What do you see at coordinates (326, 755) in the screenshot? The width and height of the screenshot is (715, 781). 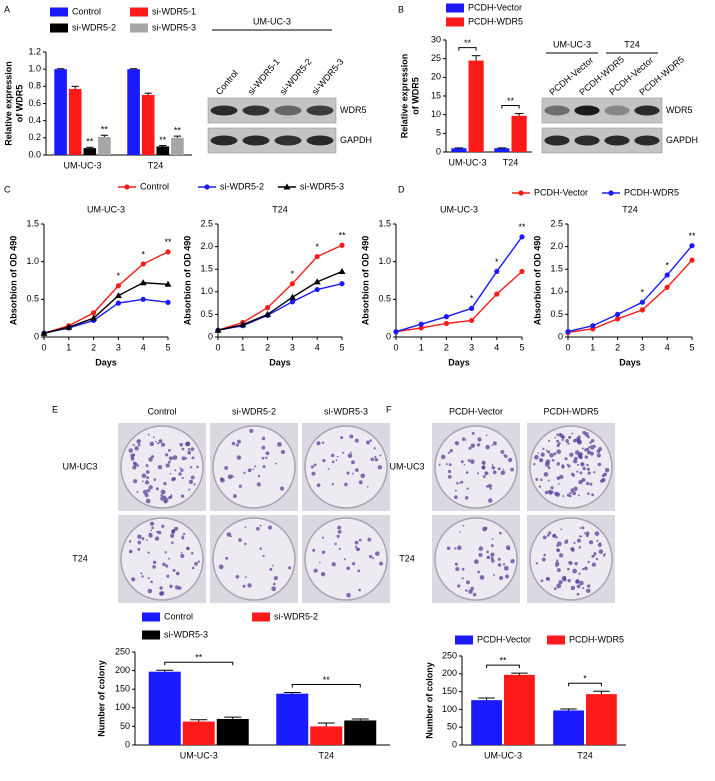 I see `x-tick-label: T24` at bounding box center [326, 755].